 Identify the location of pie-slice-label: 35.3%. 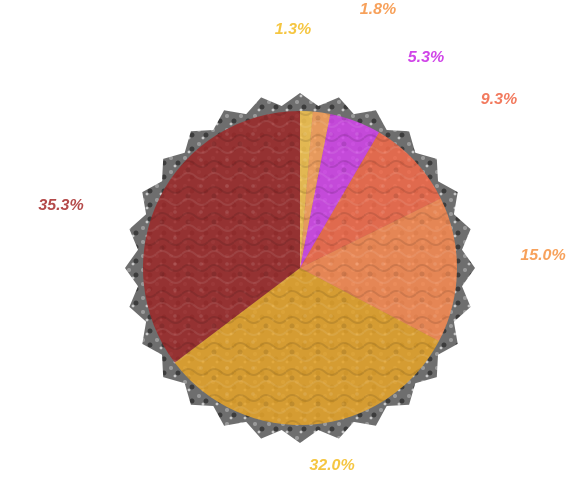
(60, 205).